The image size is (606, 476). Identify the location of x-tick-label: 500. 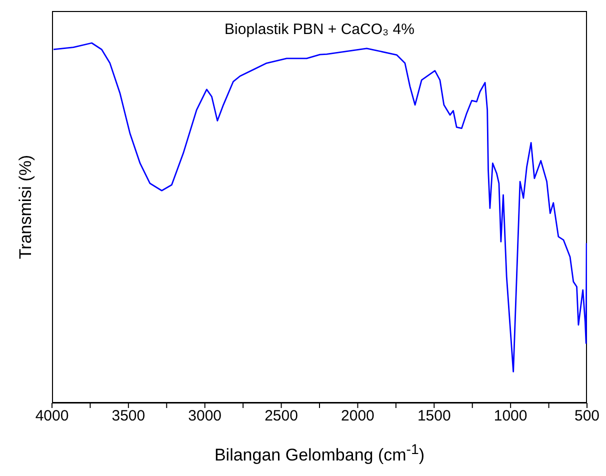
(587, 416).